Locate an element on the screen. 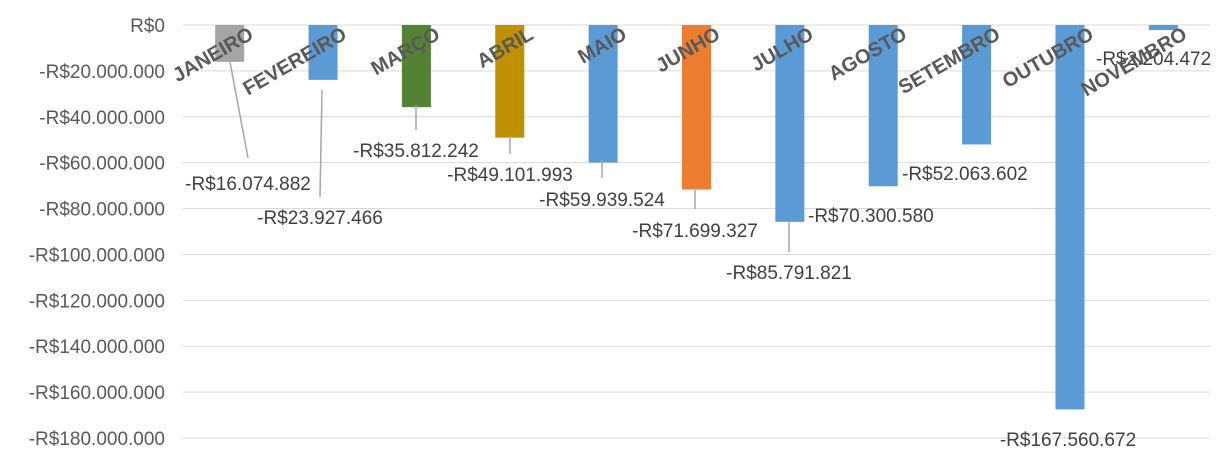 The width and height of the screenshot is (1231, 450). y-tick-label: -R$80.000.000 is located at coordinates (102, 210).